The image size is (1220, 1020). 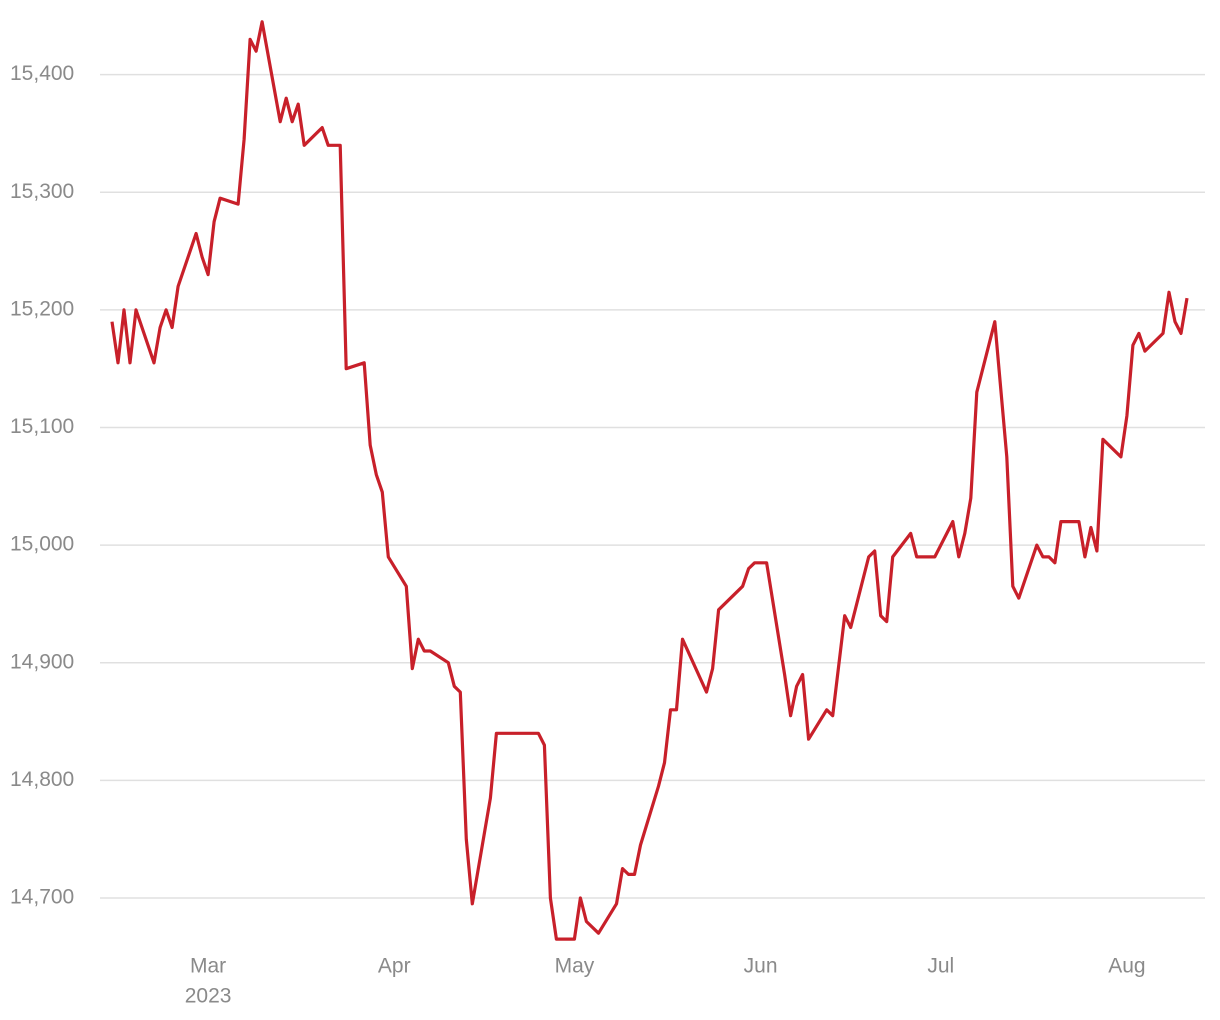 What do you see at coordinates (208, 996) in the screenshot?
I see `x-sublabel: 2023` at bounding box center [208, 996].